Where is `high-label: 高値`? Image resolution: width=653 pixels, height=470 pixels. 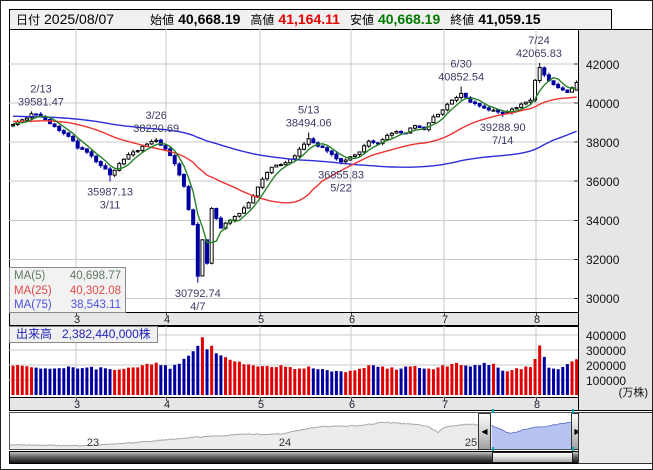 high-label: 高値 is located at coordinates (262, 20).